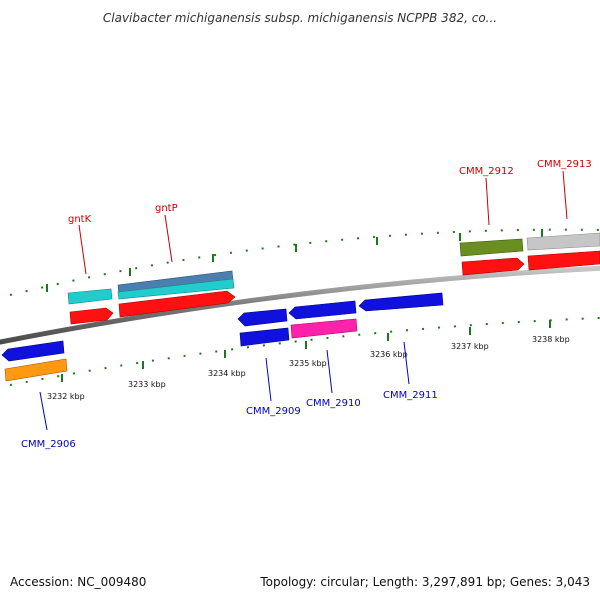  I want to click on gene-label-CMM_2911: CMM_2911, so click(410, 395).